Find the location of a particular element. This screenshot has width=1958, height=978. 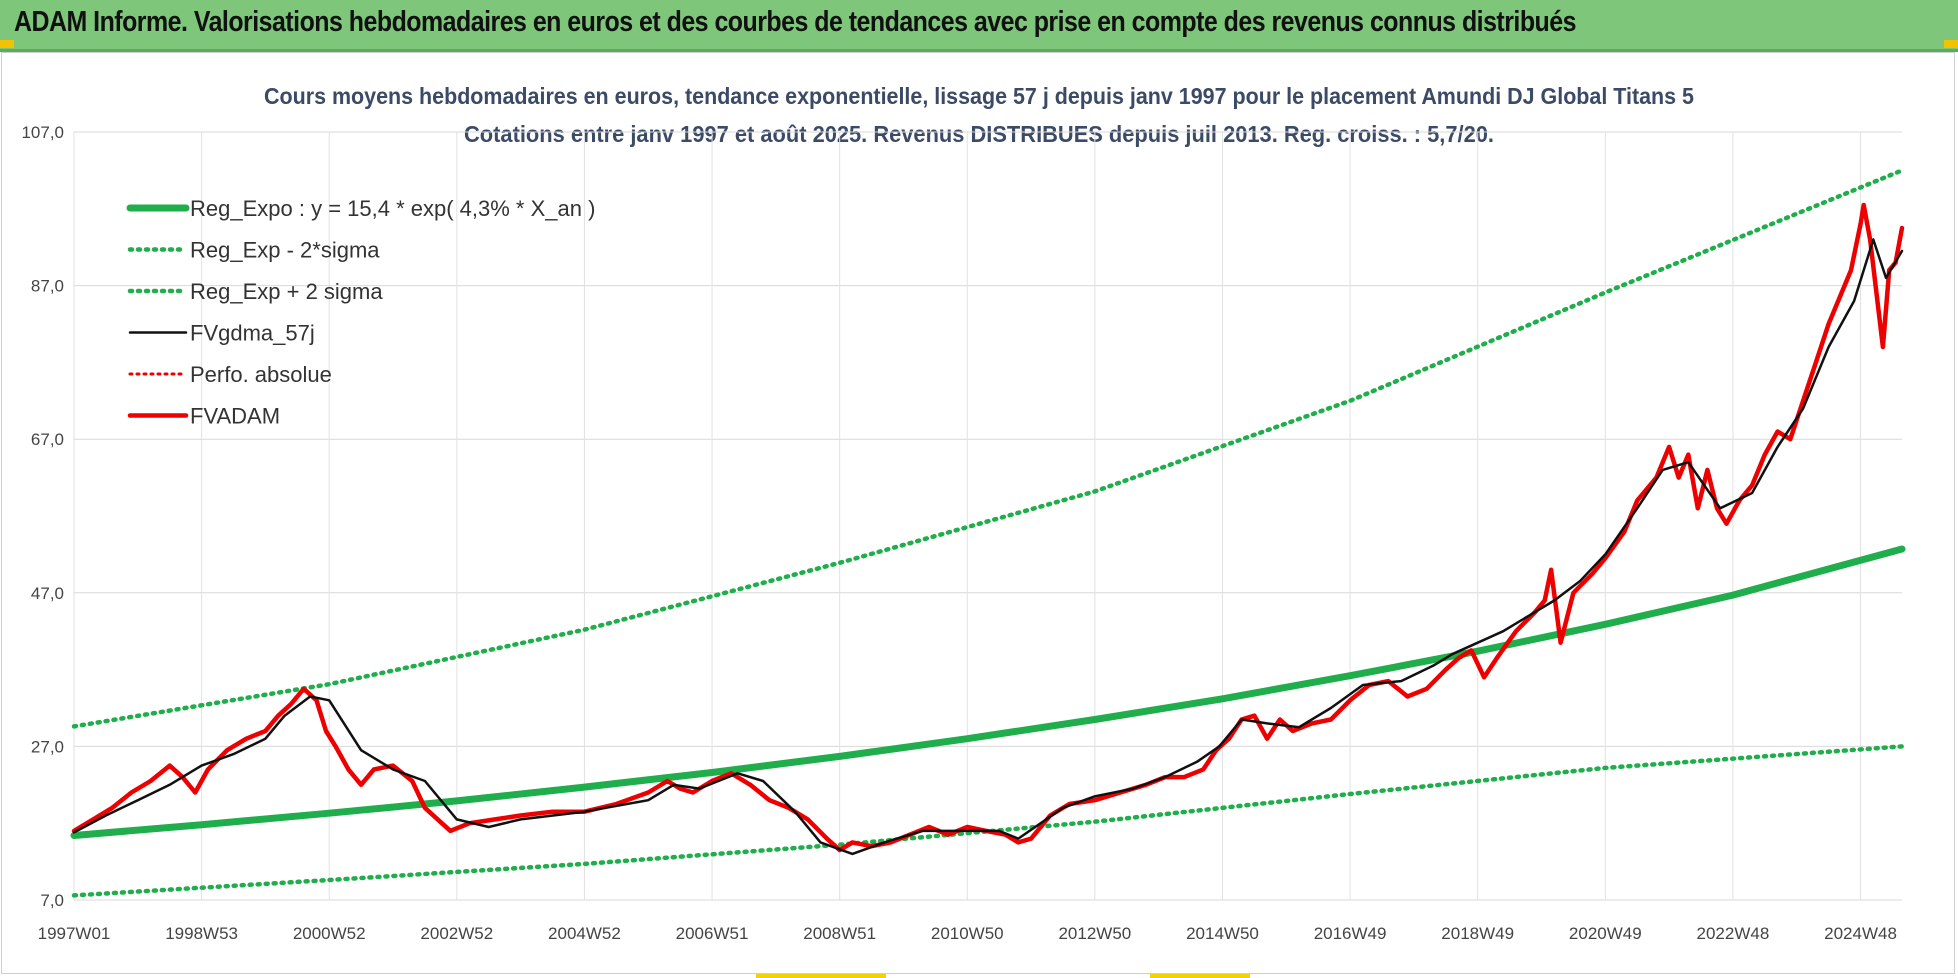

x-tick-label: 2008W51 is located at coordinates (839, 933).